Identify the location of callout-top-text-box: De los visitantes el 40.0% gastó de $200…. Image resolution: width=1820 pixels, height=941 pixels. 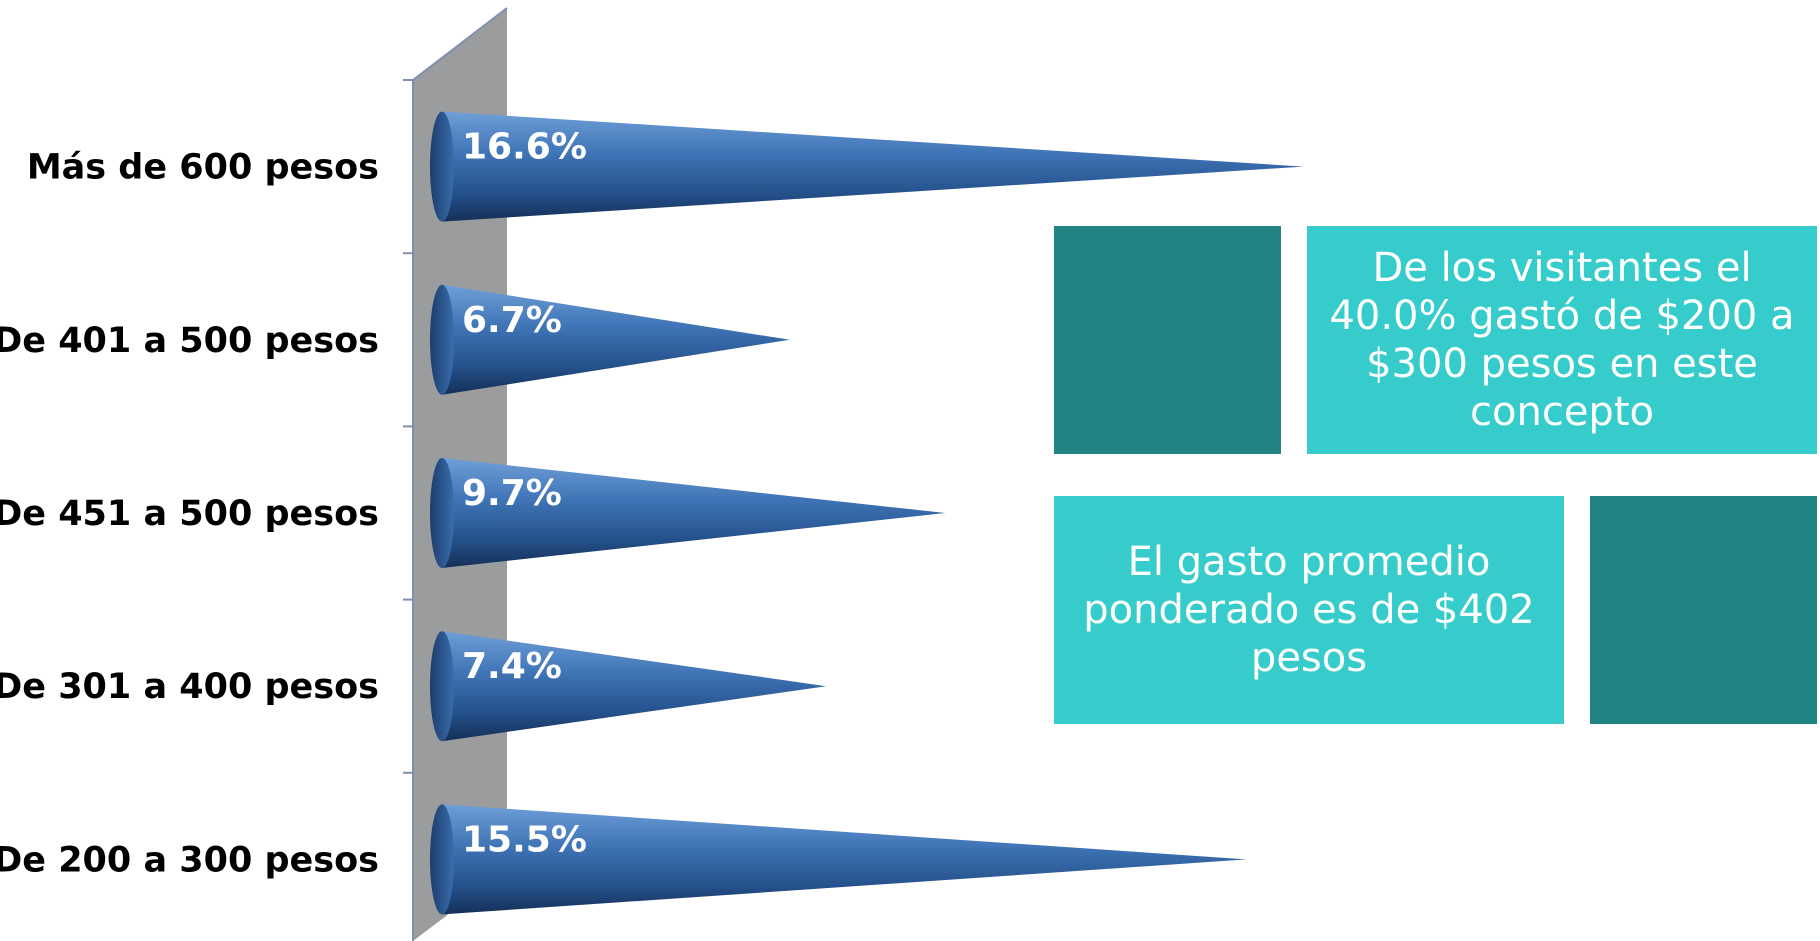
(1562, 340).